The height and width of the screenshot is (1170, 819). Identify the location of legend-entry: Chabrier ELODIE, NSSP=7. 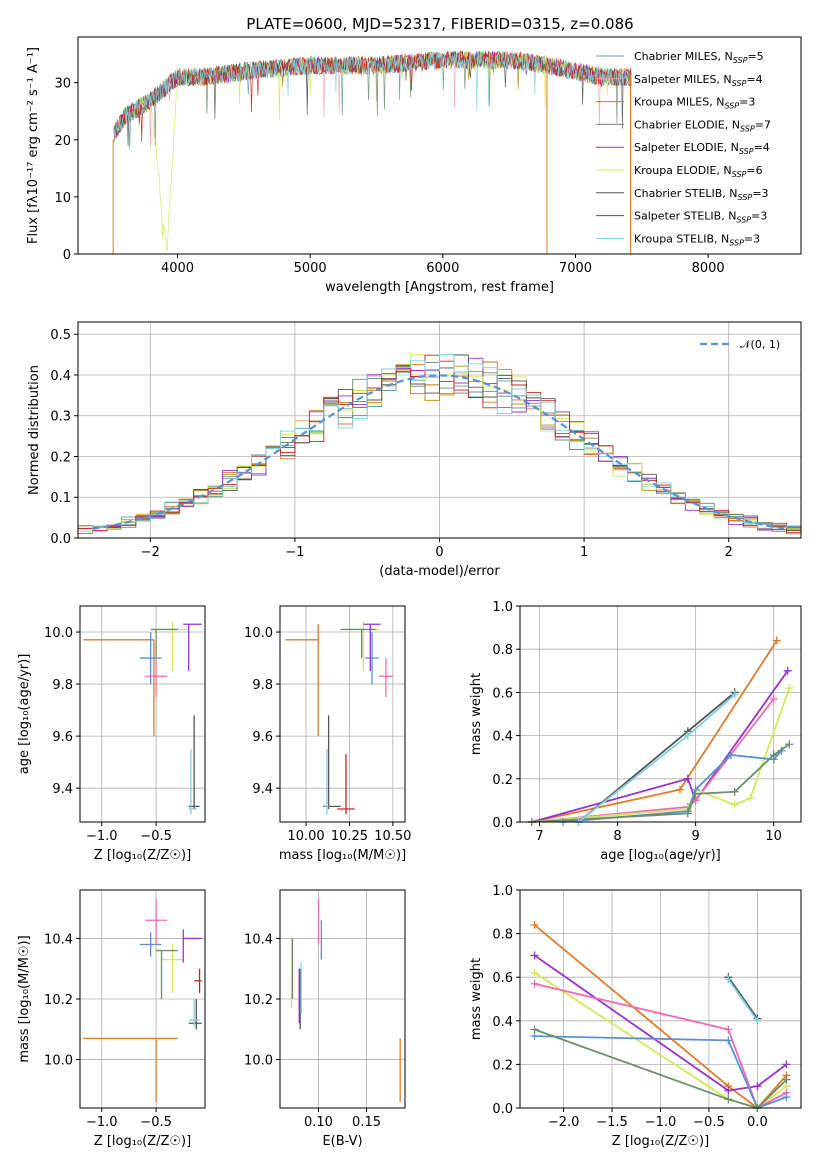
(702, 125).